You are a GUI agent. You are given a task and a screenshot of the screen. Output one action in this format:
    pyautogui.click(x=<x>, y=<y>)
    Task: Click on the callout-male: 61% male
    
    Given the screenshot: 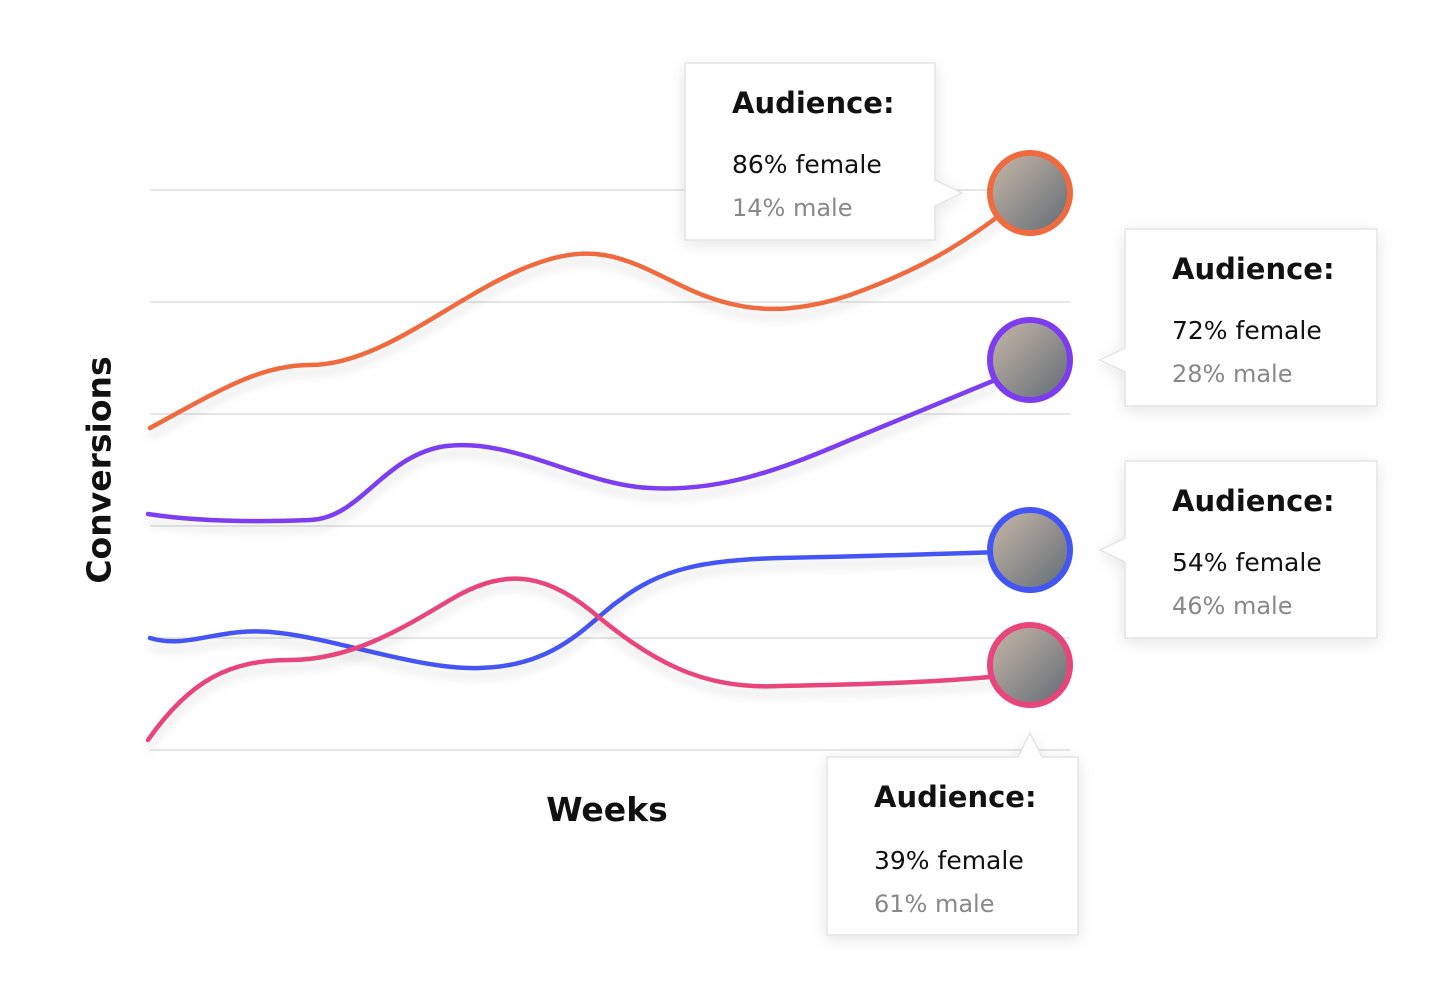 What is the action you would take?
    pyautogui.click(x=934, y=904)
    